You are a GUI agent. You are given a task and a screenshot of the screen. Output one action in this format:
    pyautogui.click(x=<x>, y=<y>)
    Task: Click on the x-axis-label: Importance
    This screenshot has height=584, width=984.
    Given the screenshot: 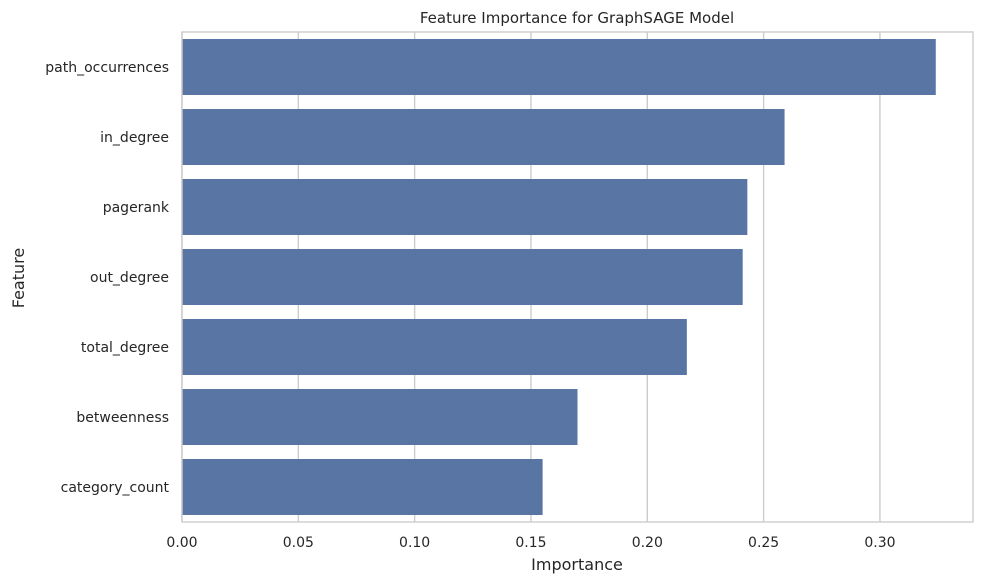 What is the action you would take?
    pyautogui.click(x=577, y=564)
    